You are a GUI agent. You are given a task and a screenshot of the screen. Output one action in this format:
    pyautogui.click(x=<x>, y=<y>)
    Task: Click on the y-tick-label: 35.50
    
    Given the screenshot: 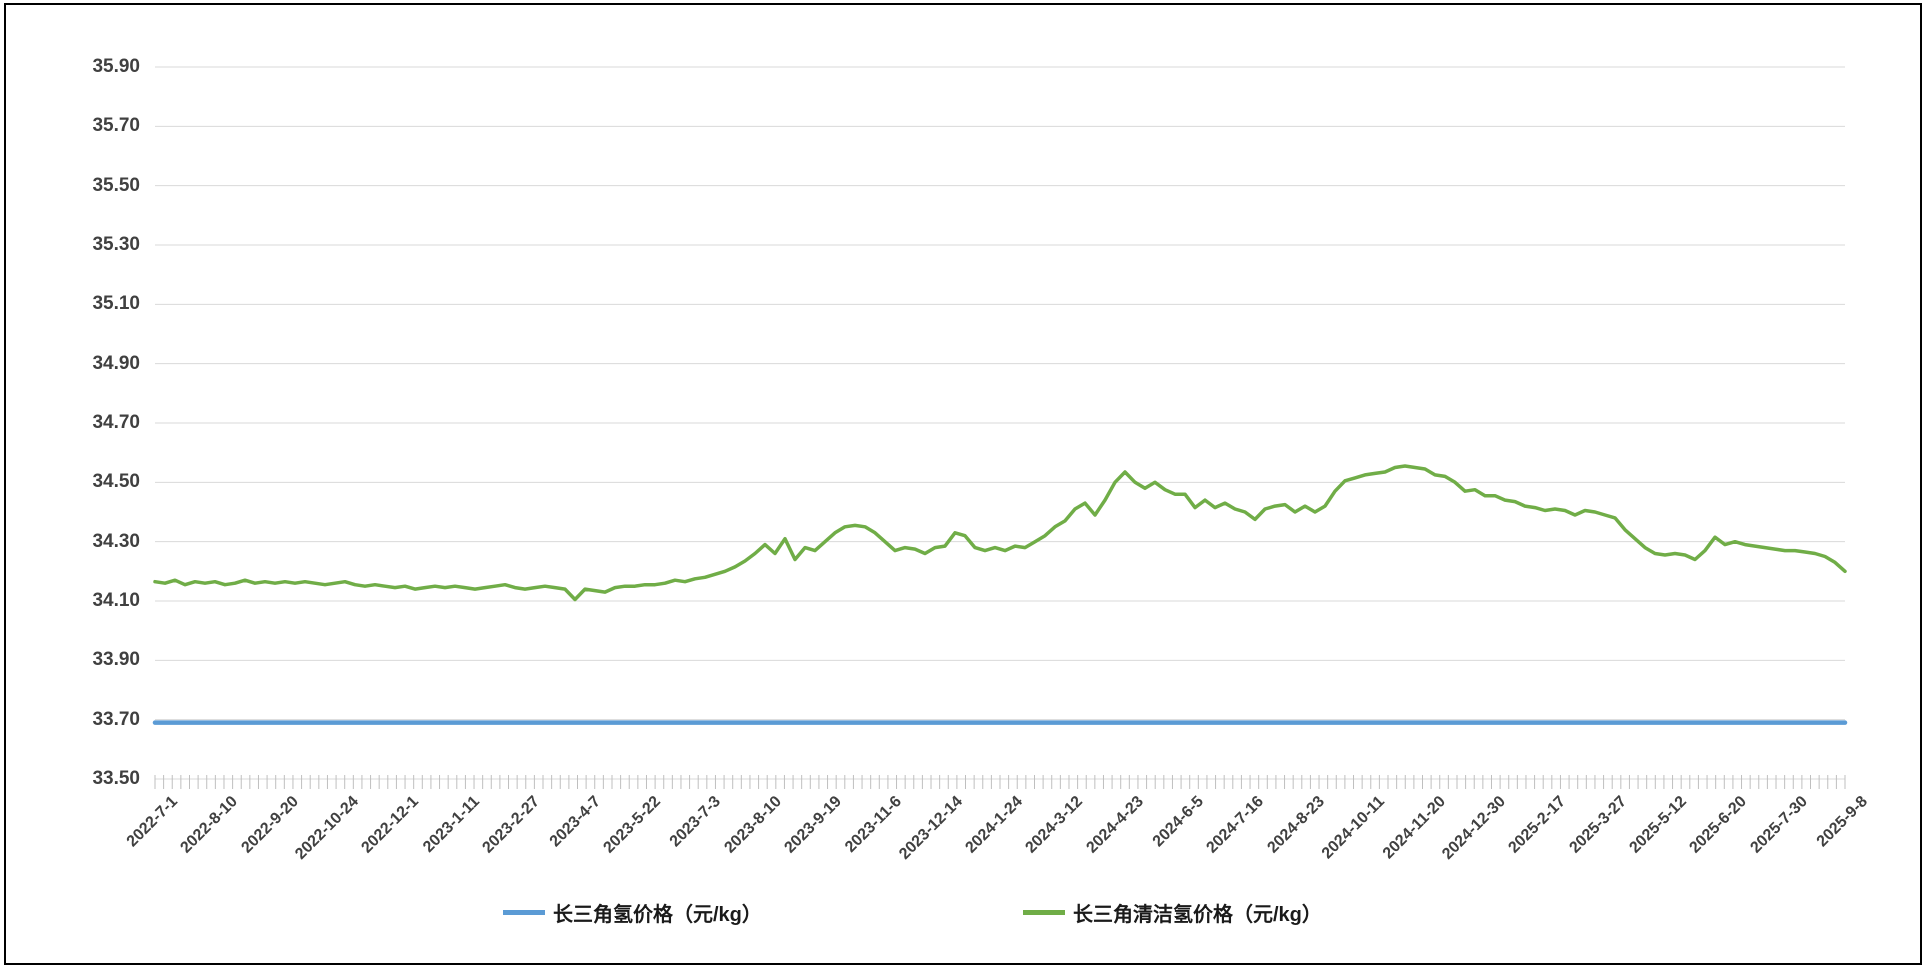 What is the action you would take?
    pyautogui.click(x=116, y=185)
    